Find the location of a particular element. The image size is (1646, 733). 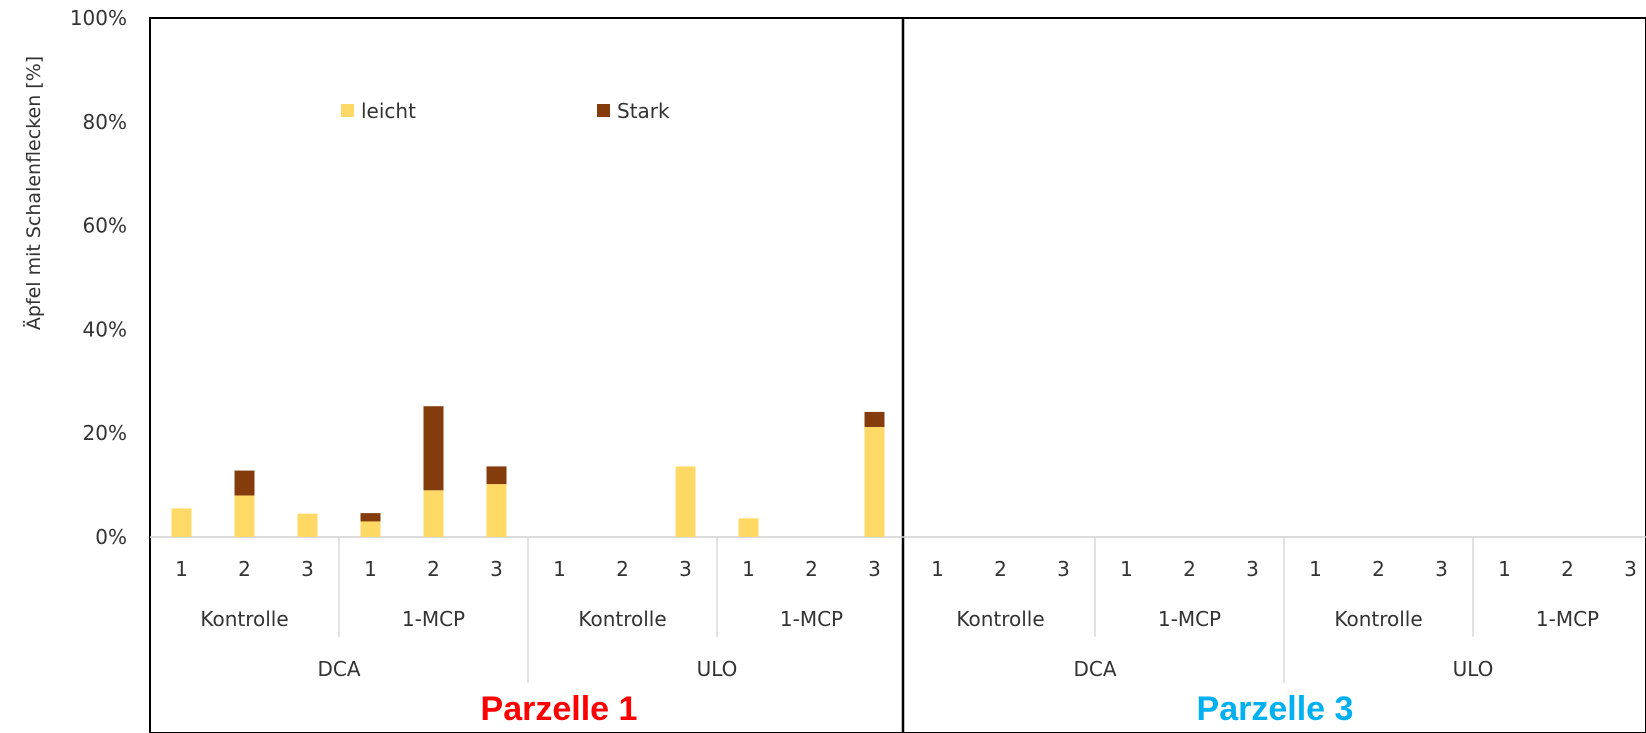

legend-swatch-stark is located at coordinates (603, 110).